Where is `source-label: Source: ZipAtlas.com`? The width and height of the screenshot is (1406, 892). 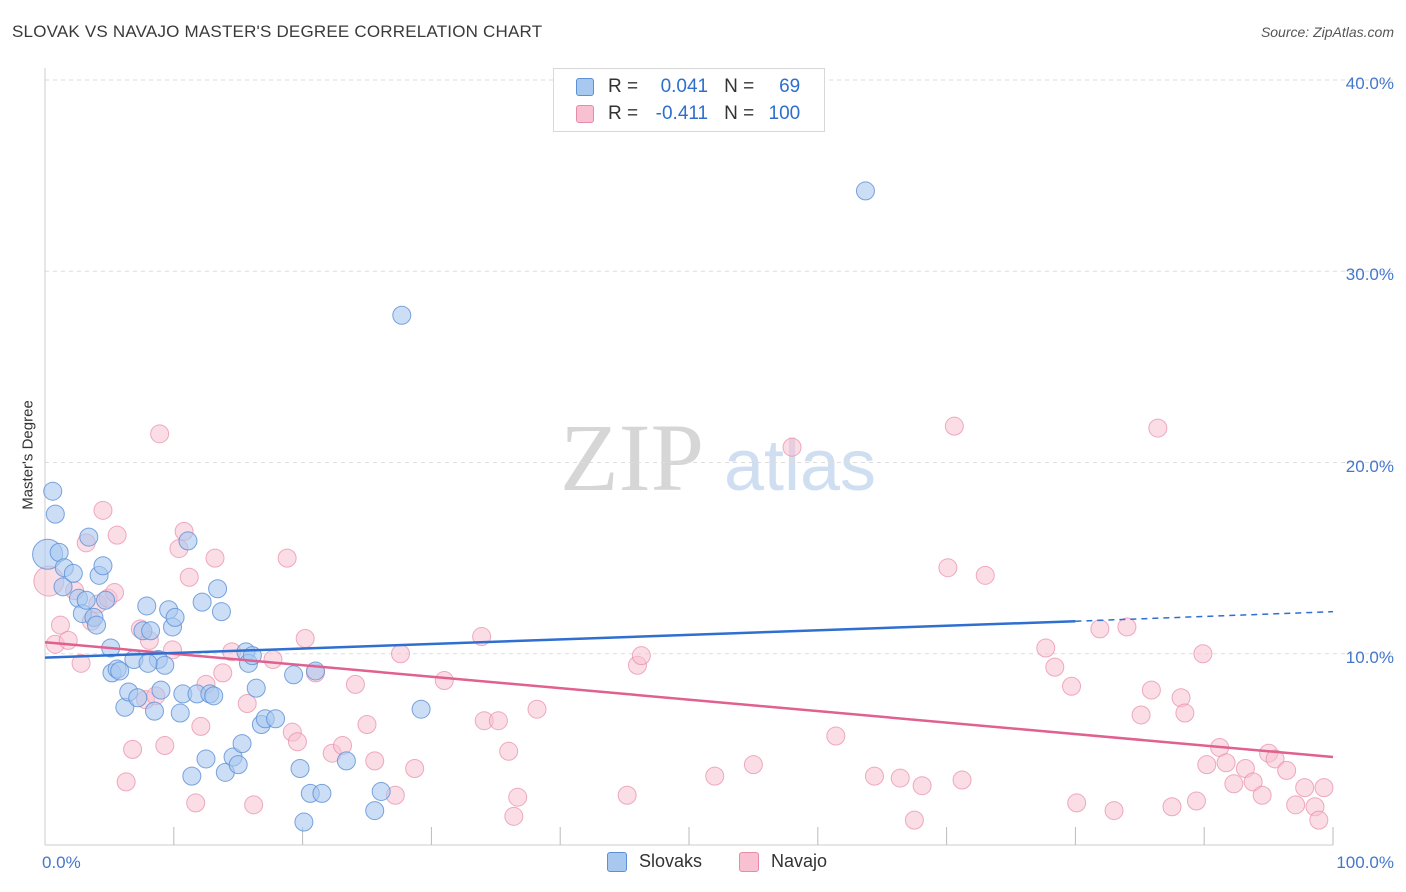
source-label: Source: ZipAtlas.com is located at coordinates (1327, 32).